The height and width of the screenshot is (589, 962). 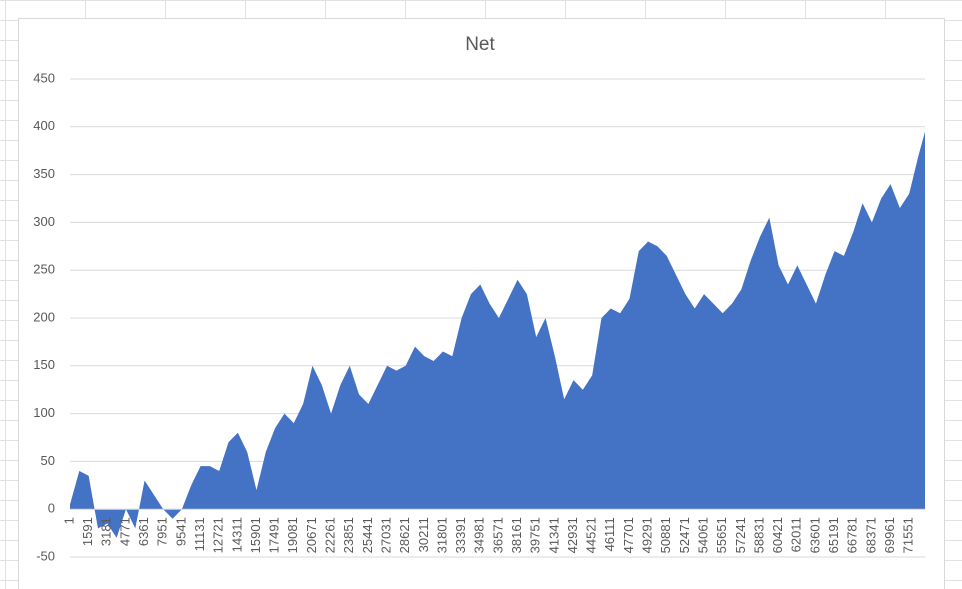 What do you see at coordinates (609, 534) in the screenshot?
I see `x-tick-label: 46111` at bounding box center [609, 534].